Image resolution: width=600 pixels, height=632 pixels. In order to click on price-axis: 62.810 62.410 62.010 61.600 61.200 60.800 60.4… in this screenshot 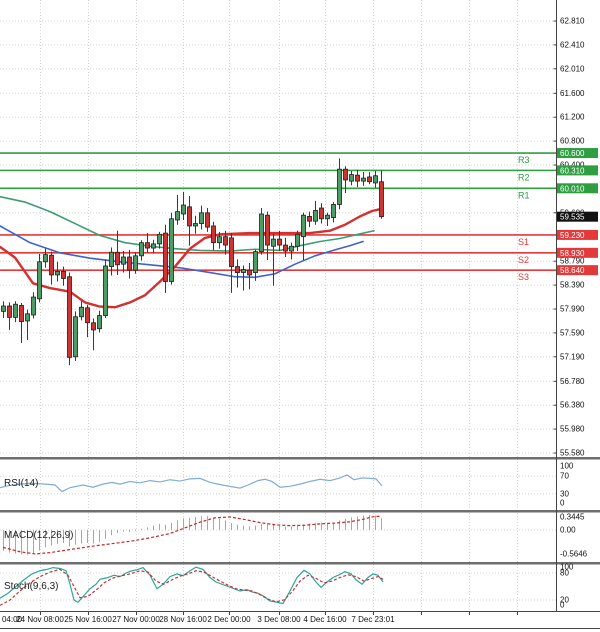, I will do `click(576, 306)`.